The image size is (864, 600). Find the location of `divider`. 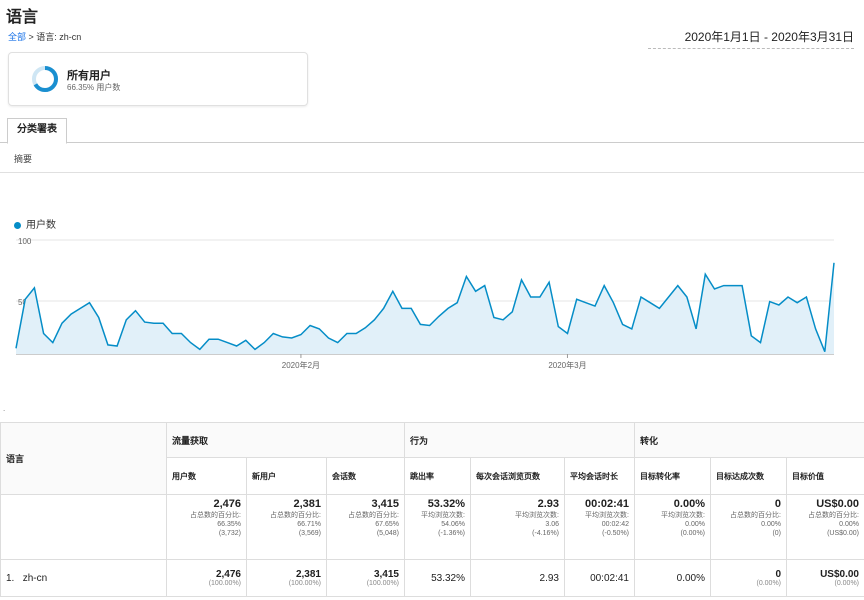

divider is located at coordinates (432, 172).